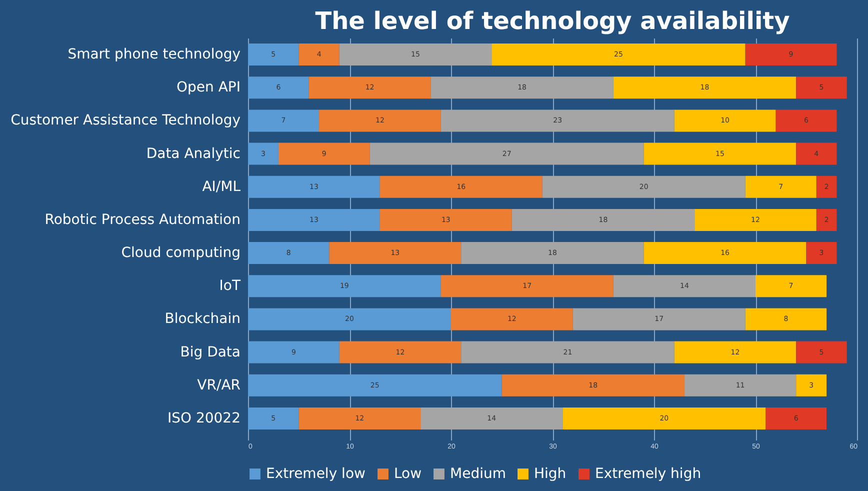  I want to click on y-tick-label: VR/AR, so click(219, 385).